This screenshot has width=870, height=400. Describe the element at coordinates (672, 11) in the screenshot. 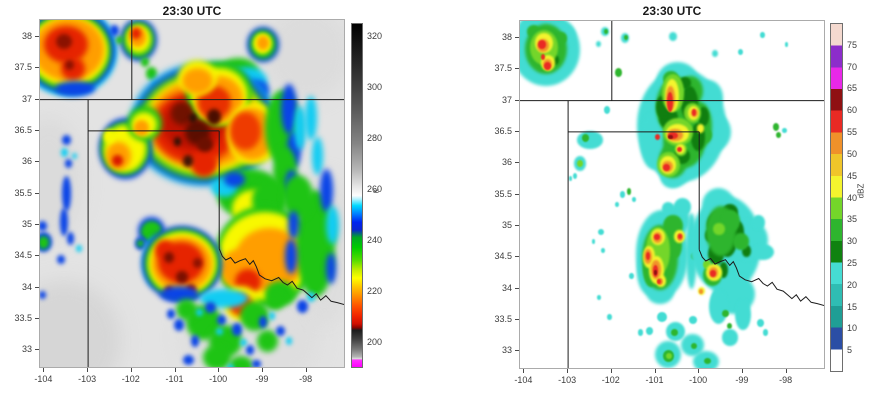

I see `radar-panel-title: 23:30 UTC` at that location.